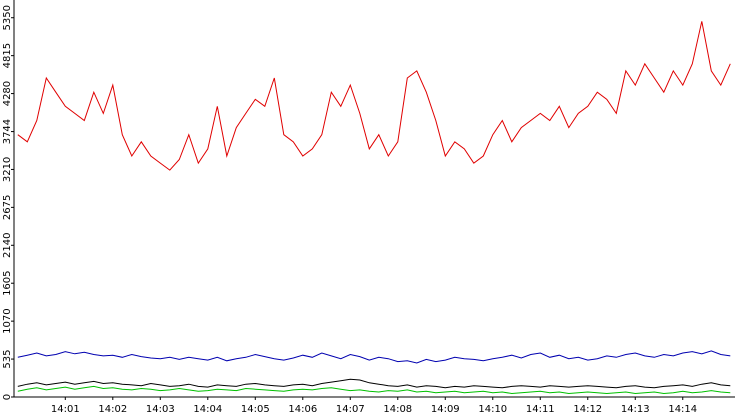 This screenshot has width=735, height=415. I want to click on x-tick-label: 14:14, so click(682, 409).